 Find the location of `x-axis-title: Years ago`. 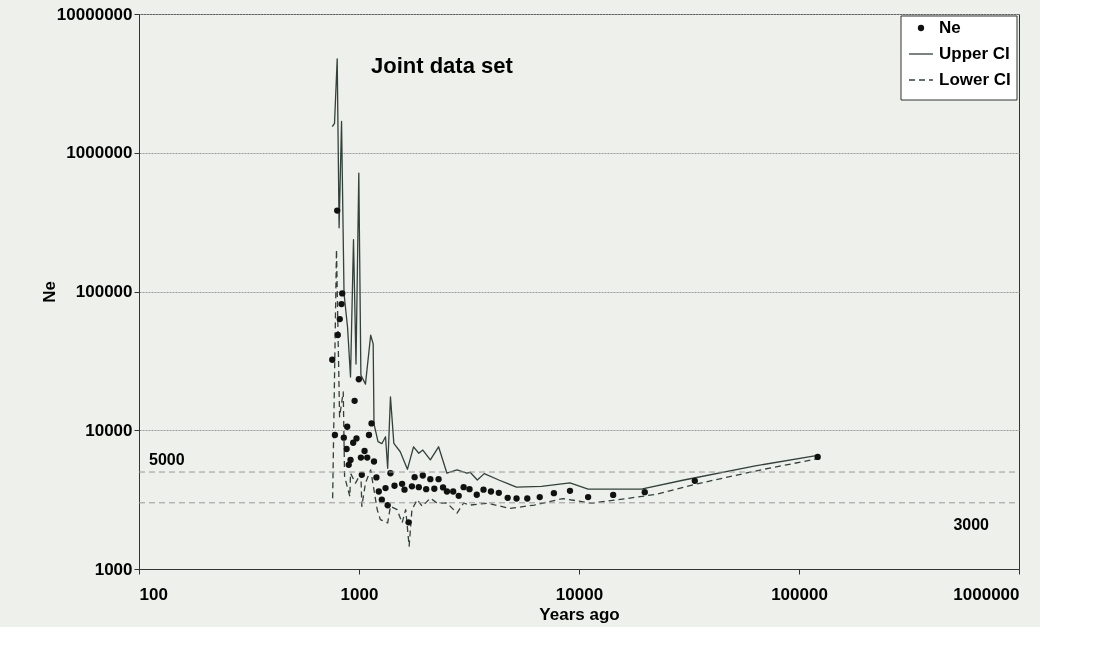

x-axis-title: Years ago is located at coordinates (579, 614).